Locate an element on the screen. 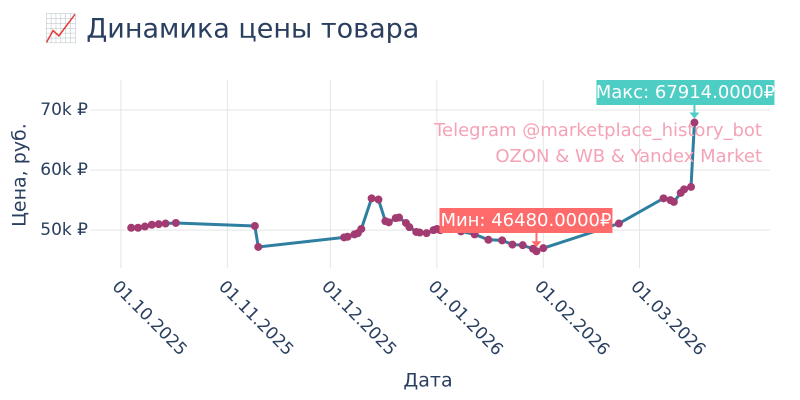 The image size is (800, 400). y-tick-label: 60k ₽ is located at coordinates (64, 170).